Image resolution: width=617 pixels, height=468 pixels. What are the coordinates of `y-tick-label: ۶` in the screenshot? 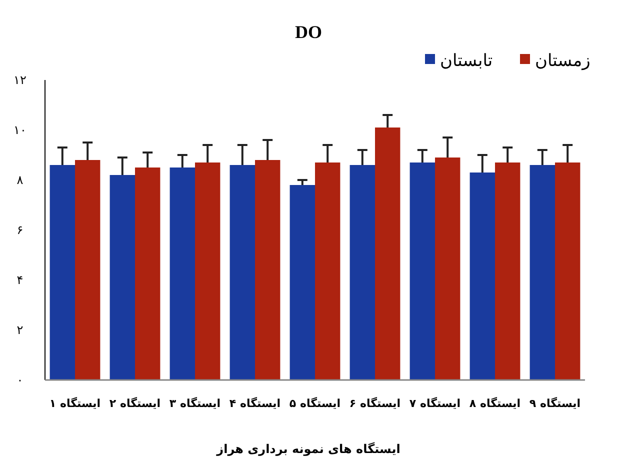 It's located at (20, 230).